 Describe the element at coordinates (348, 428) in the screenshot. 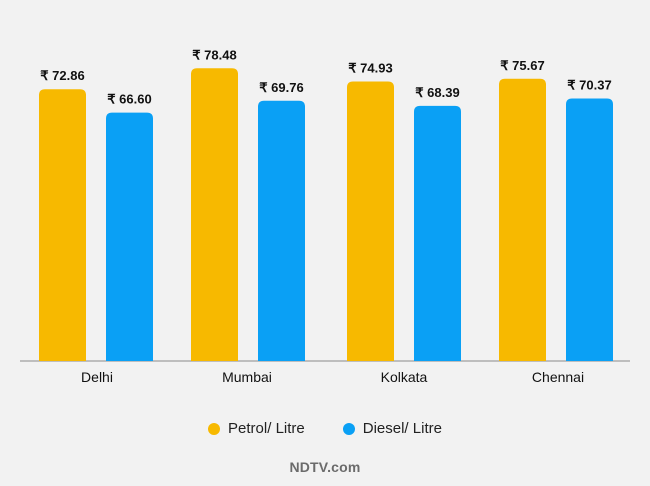

I see `diesel-swatch-icon` at that location.